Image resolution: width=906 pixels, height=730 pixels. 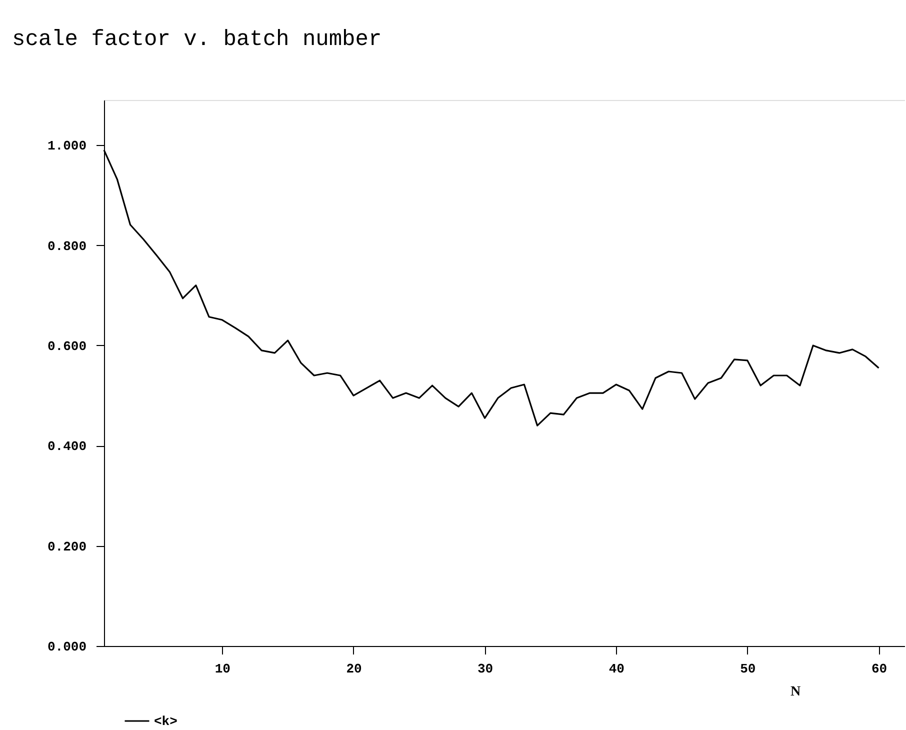 What do you see at coordinates (67, 346) in the screenshot?
I see `y-tick-label: 0.600` at bounding box center [67, 346].